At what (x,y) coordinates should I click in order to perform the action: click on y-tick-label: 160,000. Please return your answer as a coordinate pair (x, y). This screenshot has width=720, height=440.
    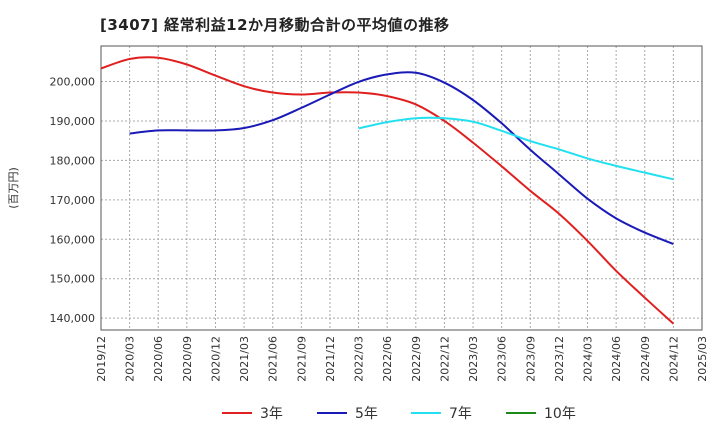
    Looking at the image, I should click on (73, 239).